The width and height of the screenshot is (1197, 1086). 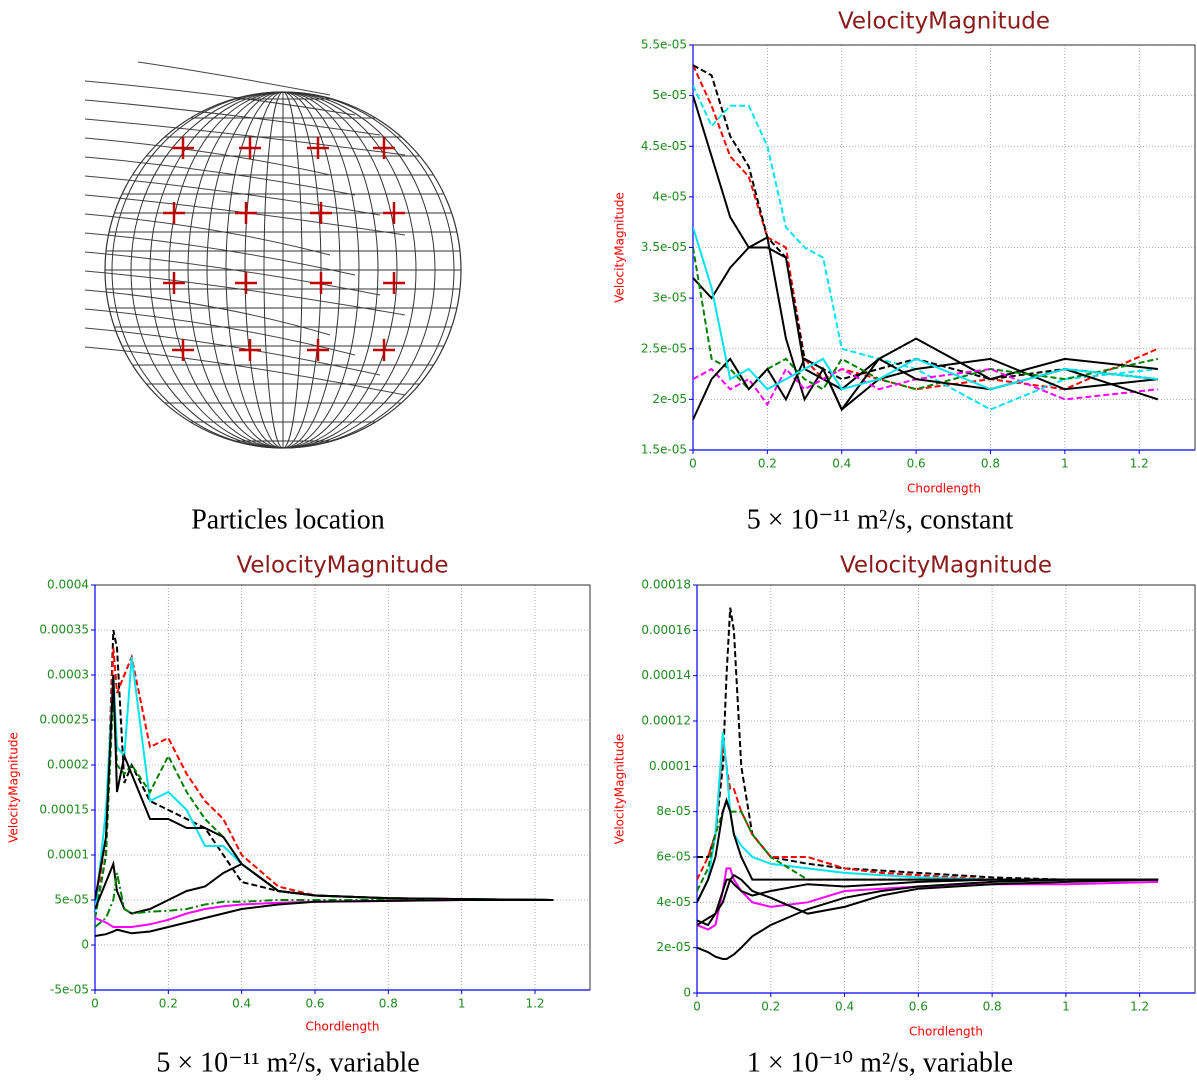 I want to click on chart-caption: 5 × 10⁻¹¹ m²/s, variable, so click(x=287, y=1062).